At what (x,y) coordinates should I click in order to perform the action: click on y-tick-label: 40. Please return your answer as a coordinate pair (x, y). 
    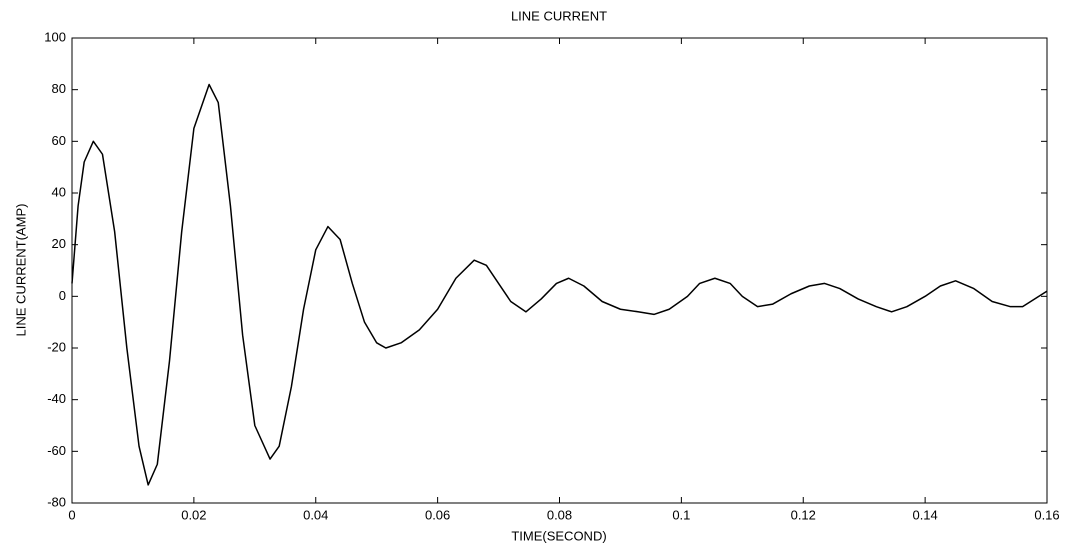
    Looking at the image, I should click on (59, 191).